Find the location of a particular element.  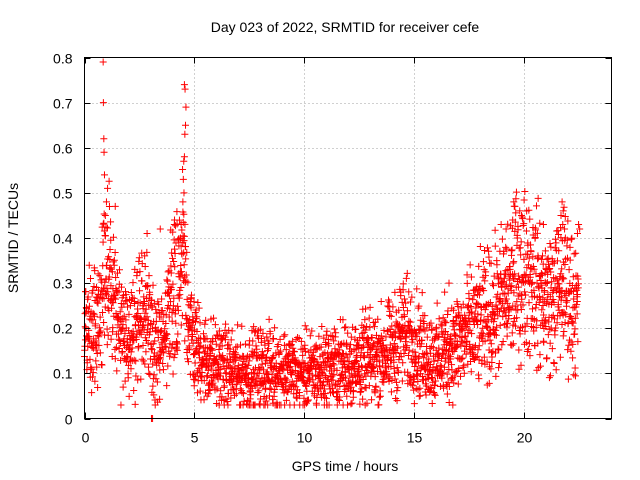

y-axis-label: SRMTID / TECUs is located at coordinates (13, 238).